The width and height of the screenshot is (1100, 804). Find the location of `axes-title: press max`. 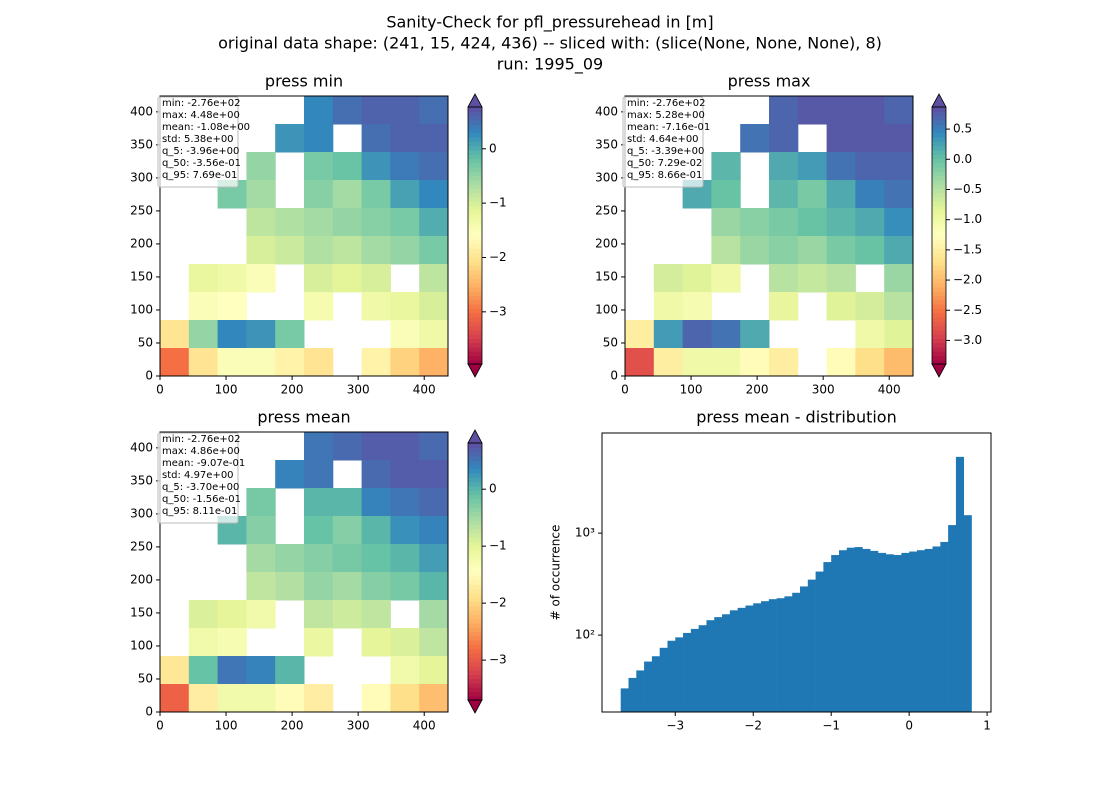

axes-title: press max is located at coordinates (769, 81).